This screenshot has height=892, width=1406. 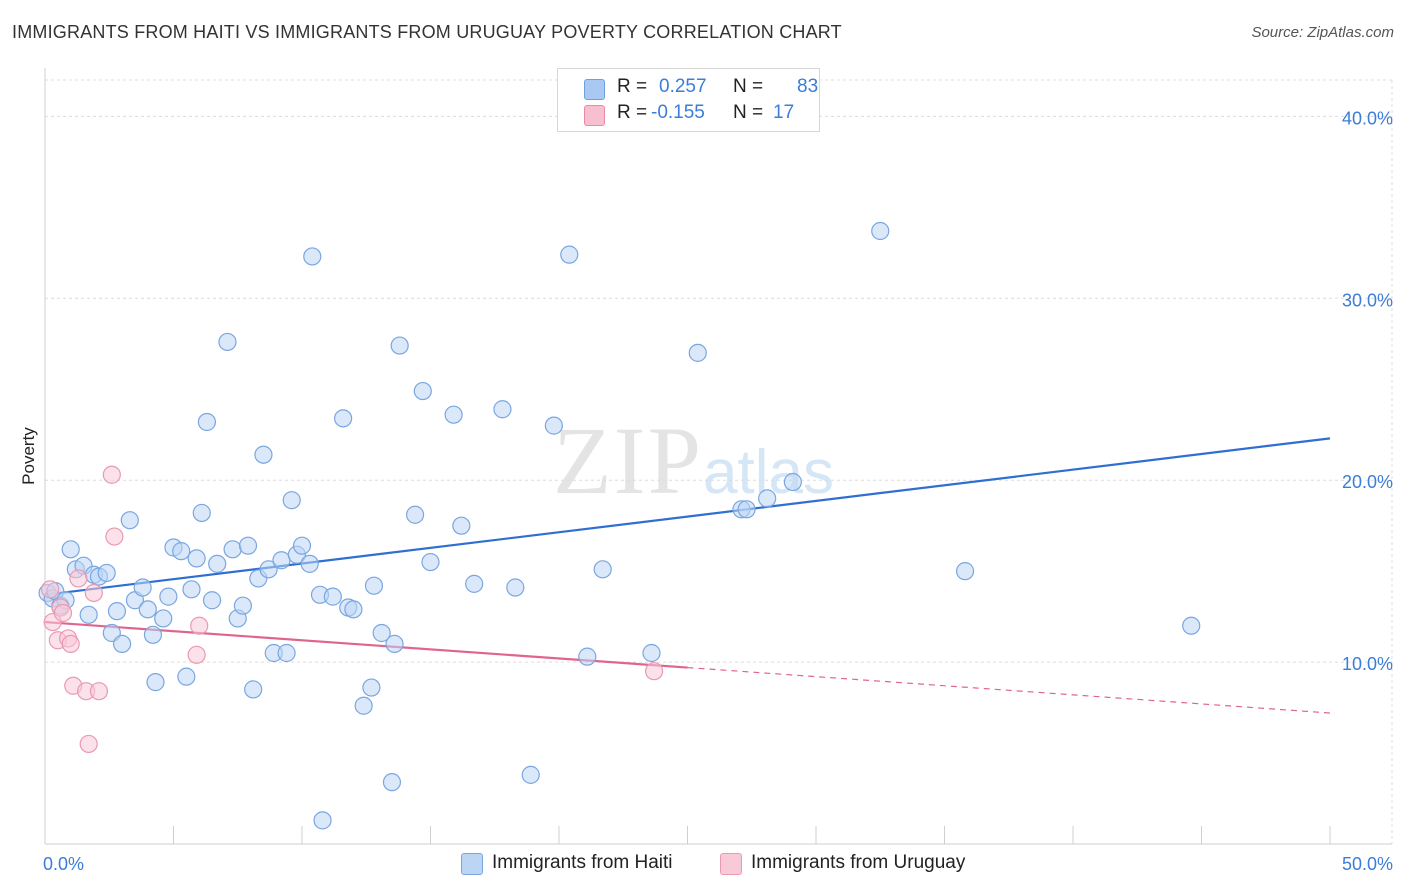 What do you see at coordinates (858, 862) in the screenshot?
I see `bottom-legend-label-uruguay: Immigrants from Uruguay` at bounding box center [858, 862].